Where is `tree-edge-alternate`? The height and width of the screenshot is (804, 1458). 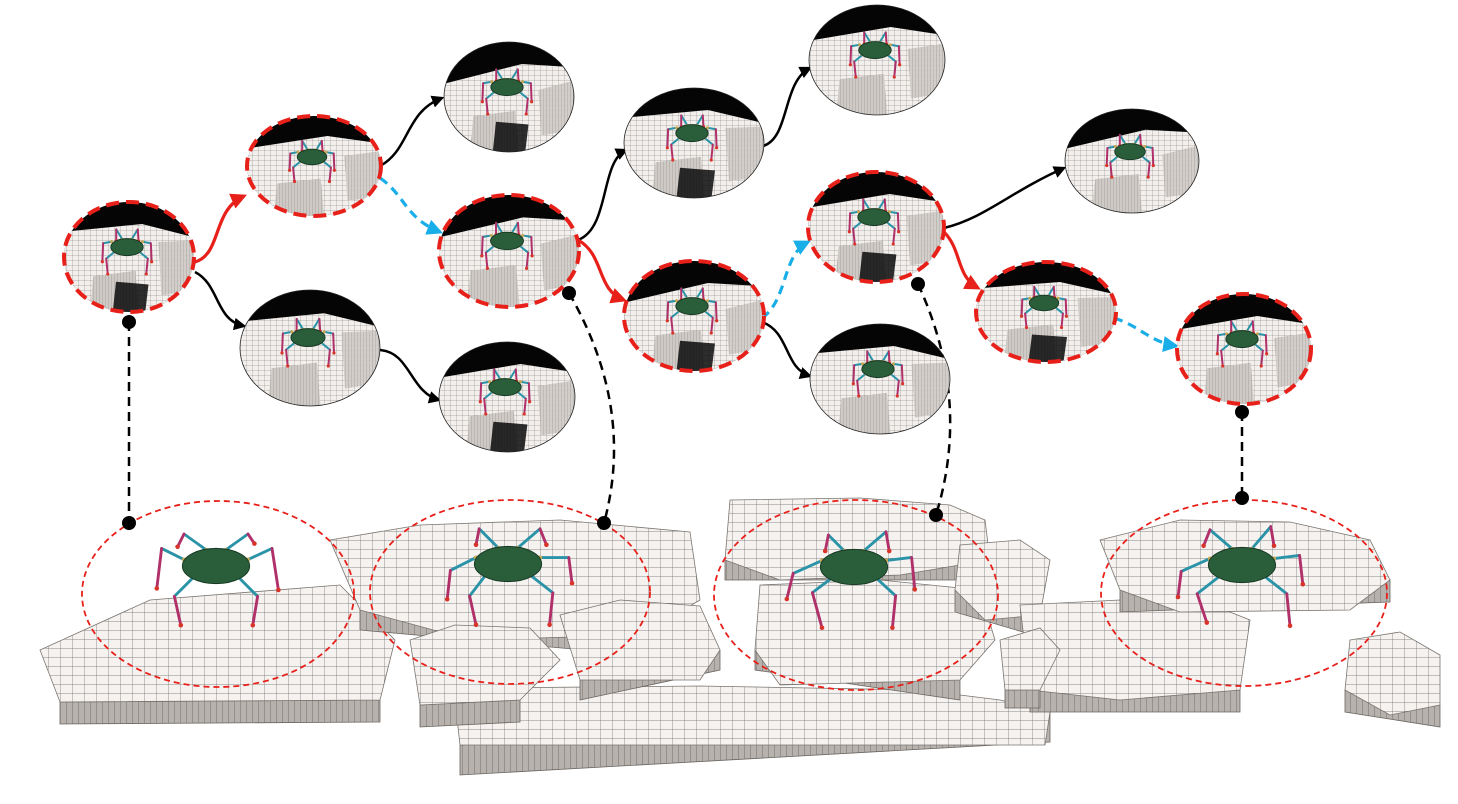
tree-edge-alternate is located at coordinates (786, 280).